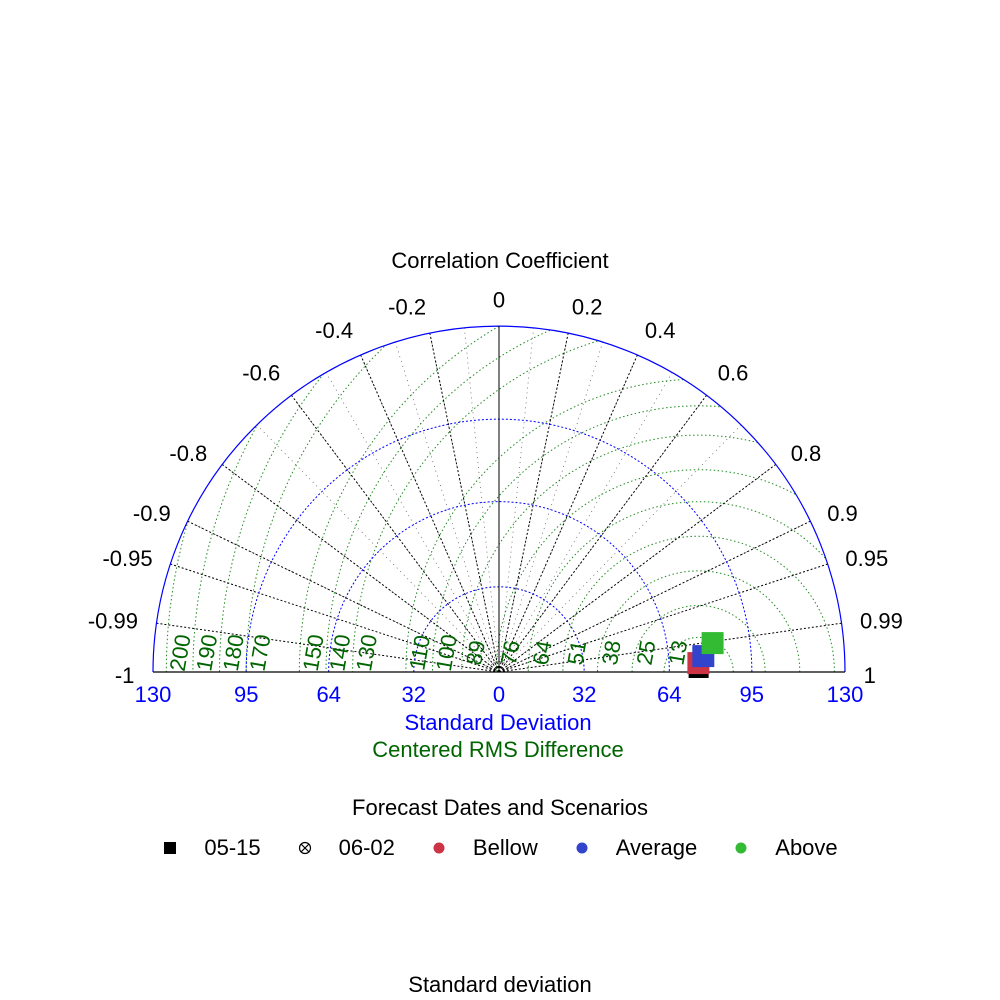 The height and width of the screenshot is (1000, 1000). I want to click on rms-contour-label: 38, so click(611, 652).